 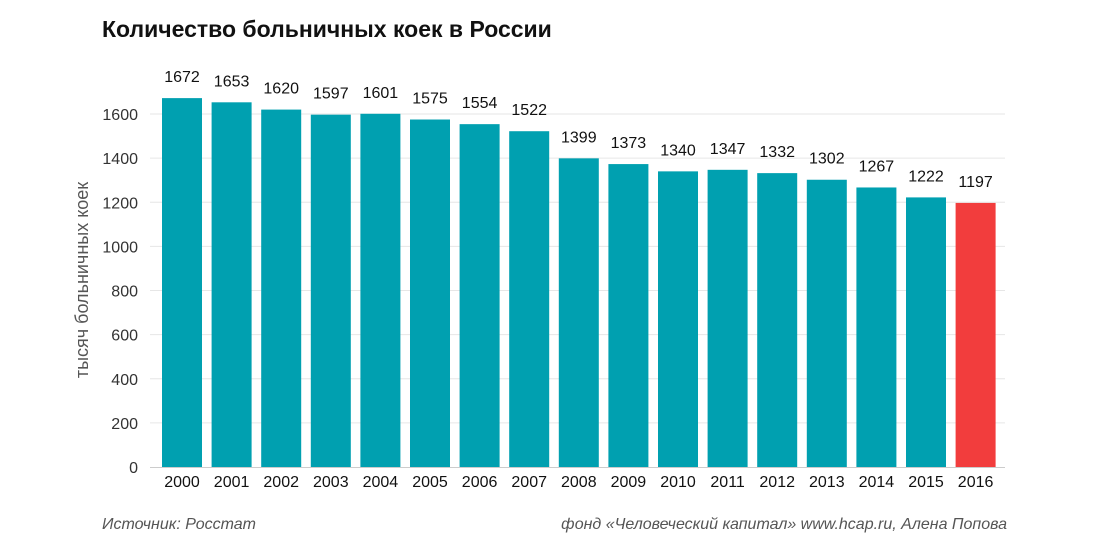 What do you see at coordinates (628, 315) in the screenshot?
I see `bar-2009` at bounding box center [628, 315].